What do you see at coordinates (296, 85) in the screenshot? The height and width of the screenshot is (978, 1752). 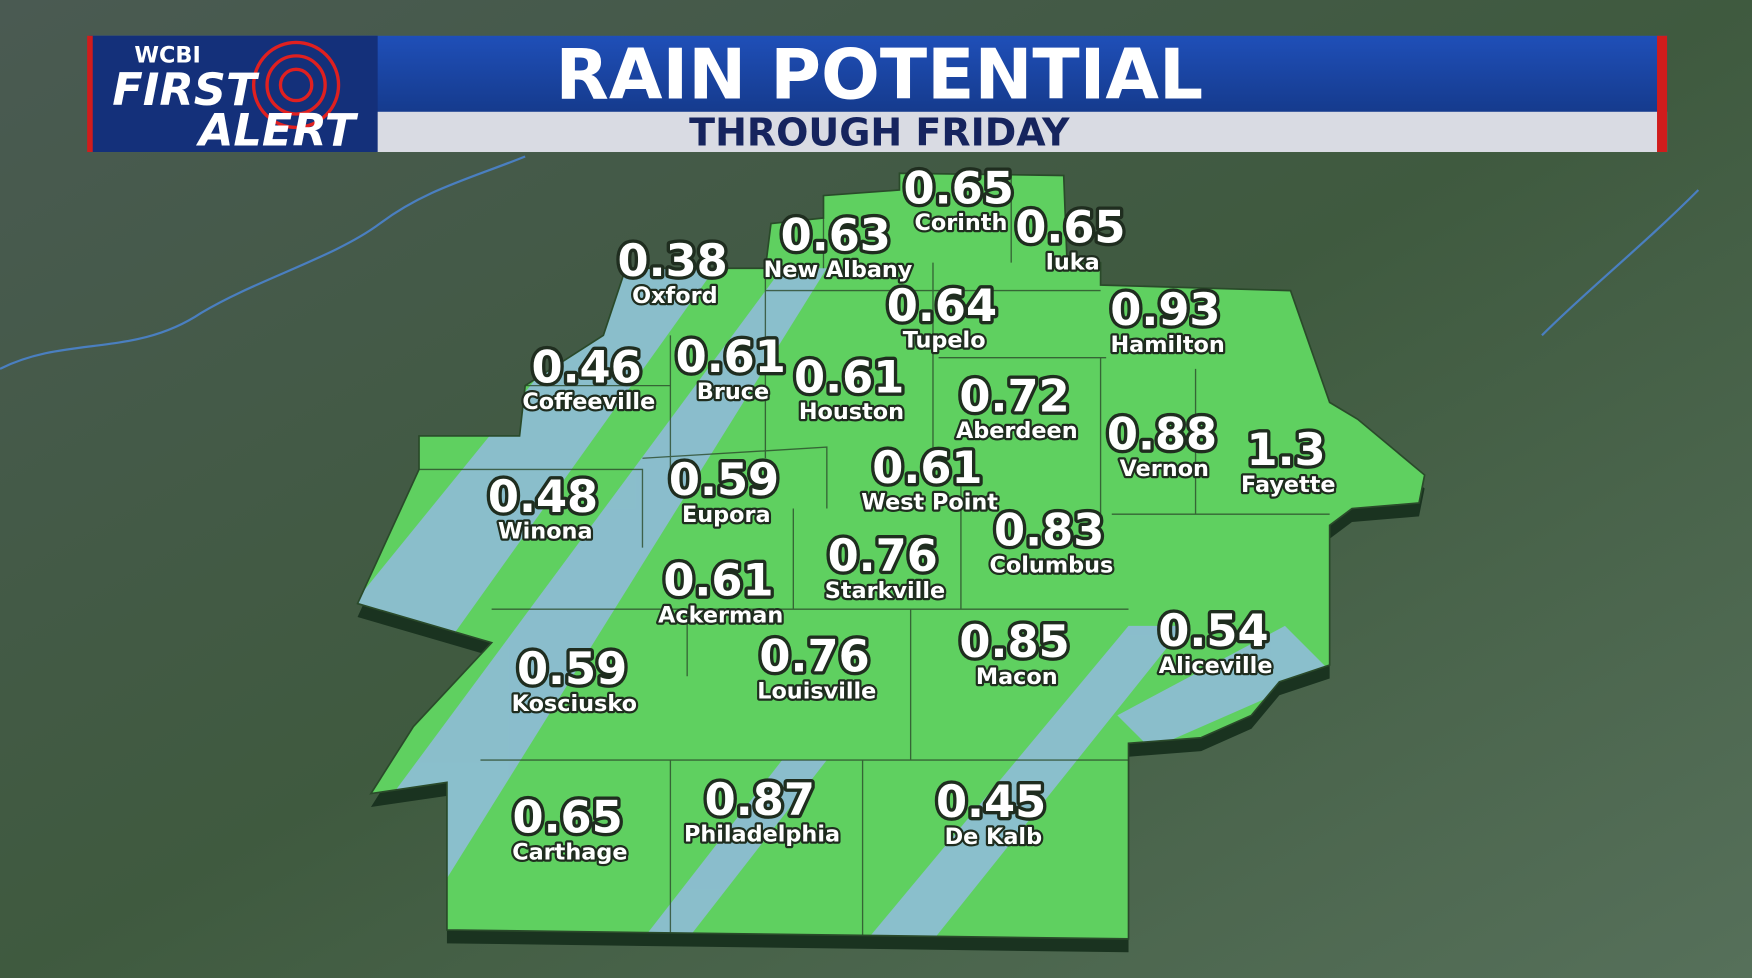 I see `radar-logo` at bounding box center [296, 85].